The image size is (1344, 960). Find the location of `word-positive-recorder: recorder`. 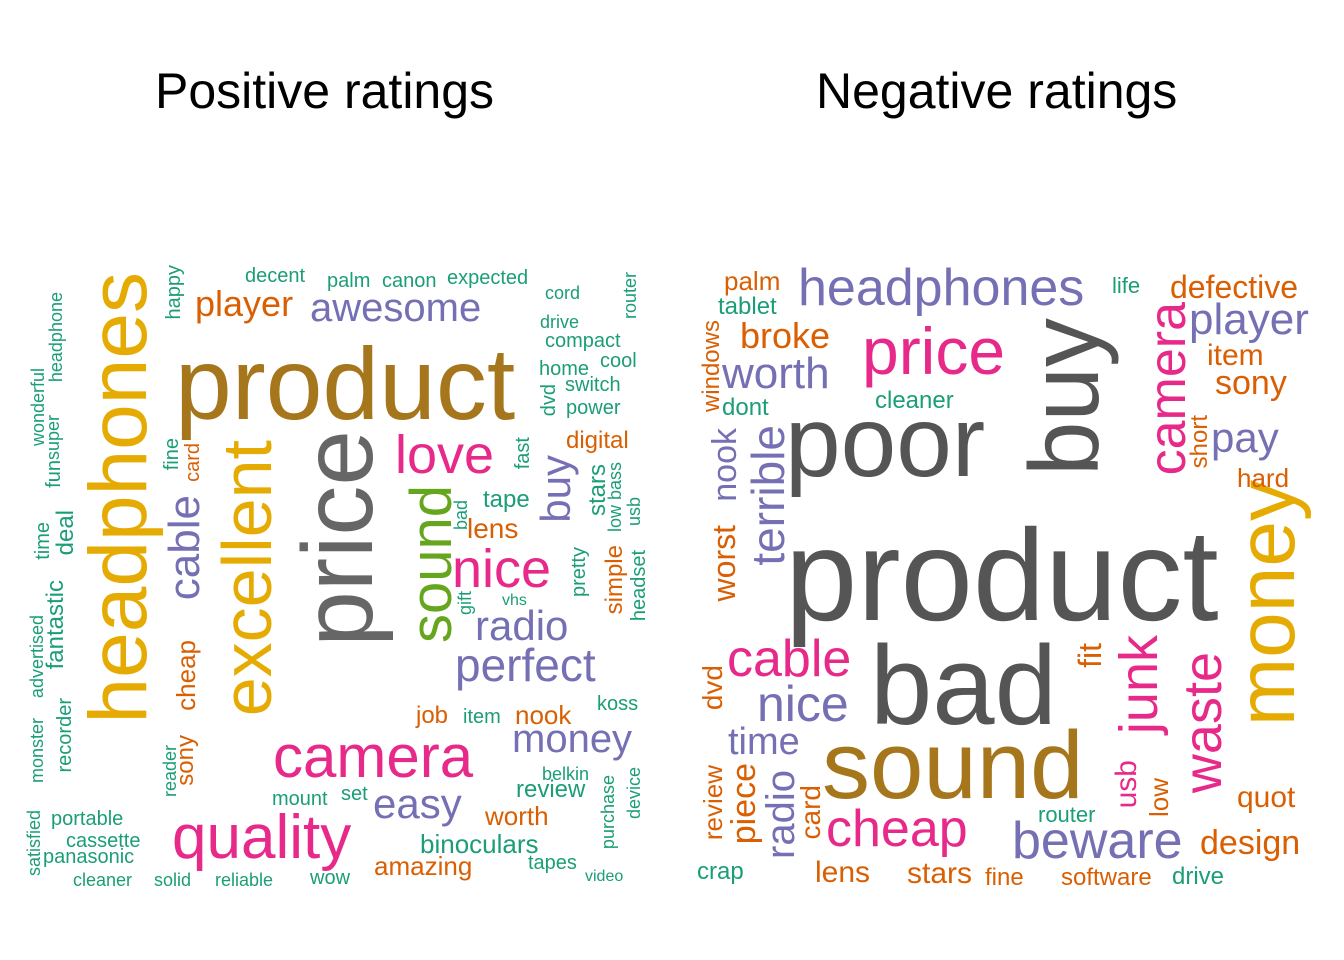

word-positive-recorder: recorder is located at coordinates (65, 735).